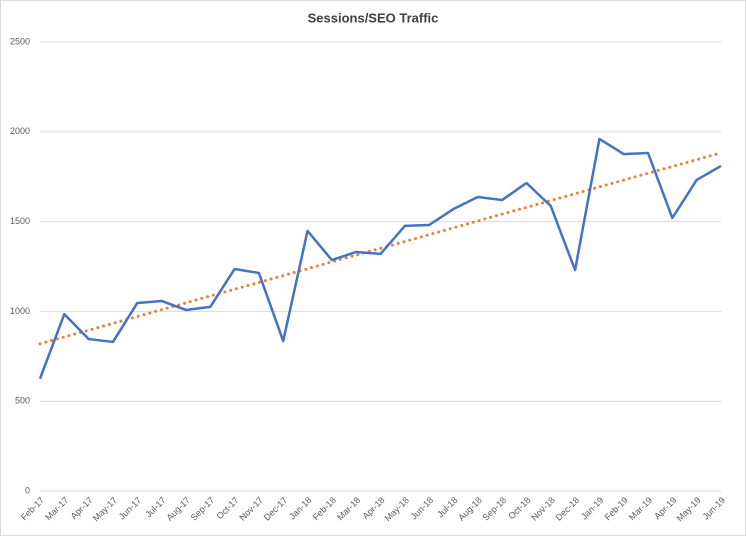  Describe the element at coordinates (27, 490) in the screenshot. I see `y-tick-label: 0` at that location.